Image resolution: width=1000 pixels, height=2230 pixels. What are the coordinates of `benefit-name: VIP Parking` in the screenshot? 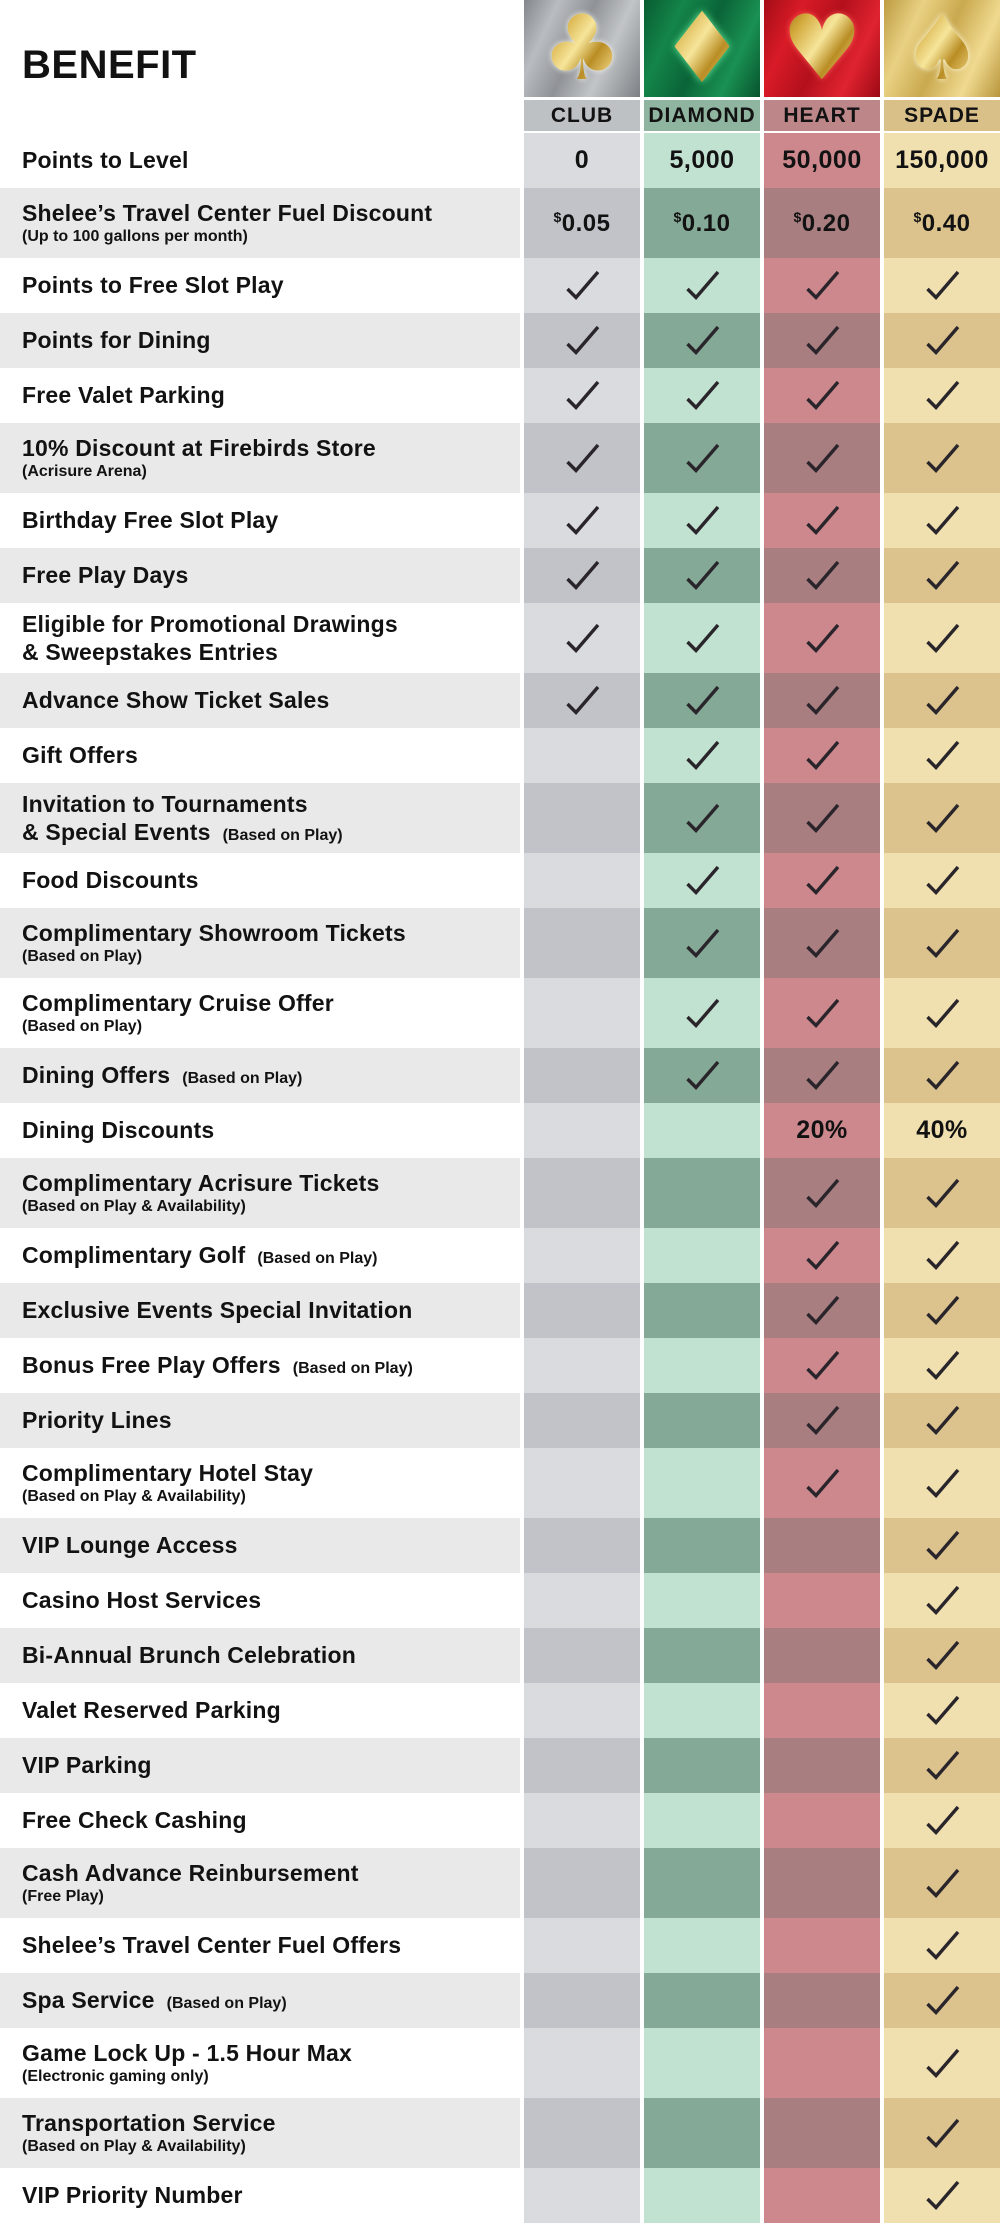 It's located at (87, 1765).